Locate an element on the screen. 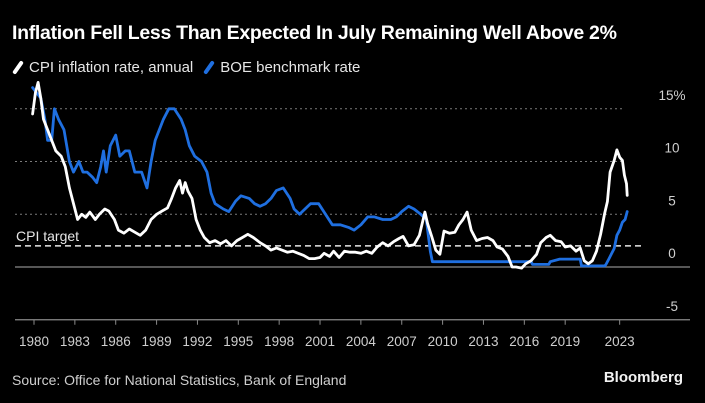  legend-item-boe: BOE benchmark rate is located at coordinates (281, 67).